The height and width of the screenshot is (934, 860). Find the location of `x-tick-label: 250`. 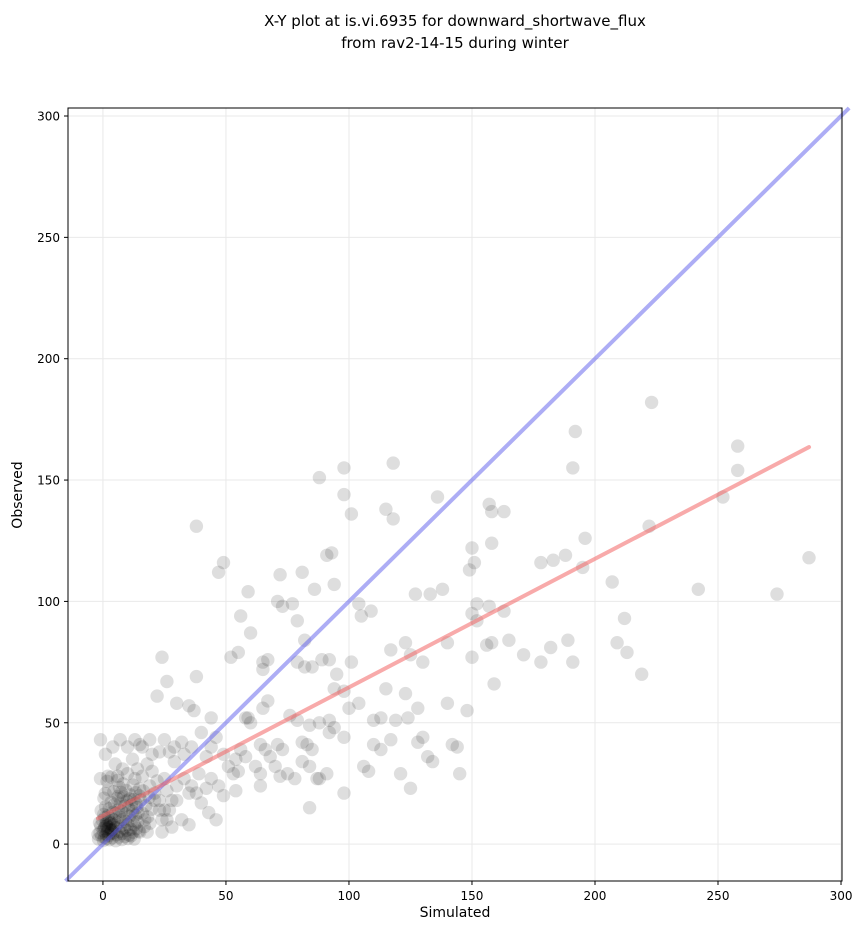

x-tick-label: 250 is located at coordinates (718, 896).